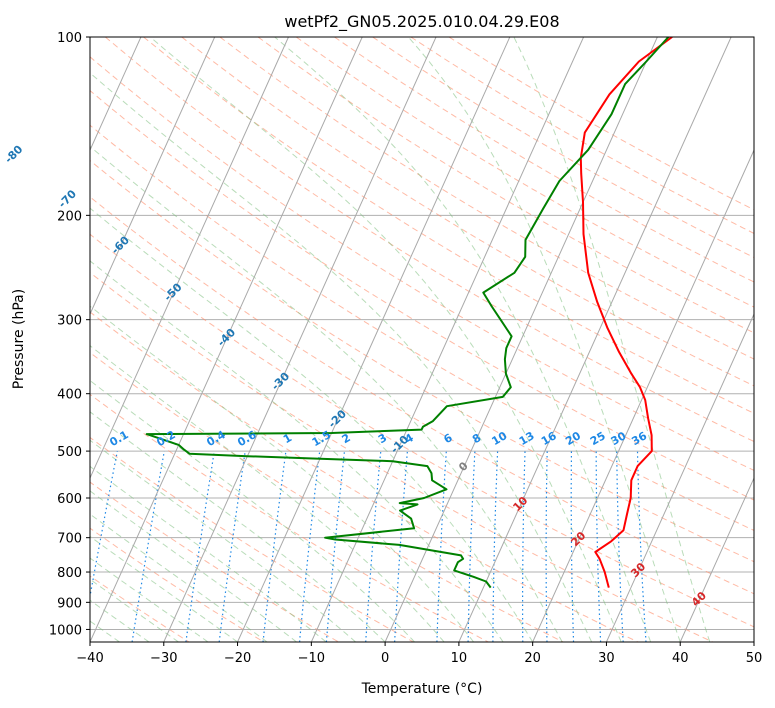  Describe the element at coordinates (69, 499) in the screenshot. I see `y-tick-label: 600` at that location.